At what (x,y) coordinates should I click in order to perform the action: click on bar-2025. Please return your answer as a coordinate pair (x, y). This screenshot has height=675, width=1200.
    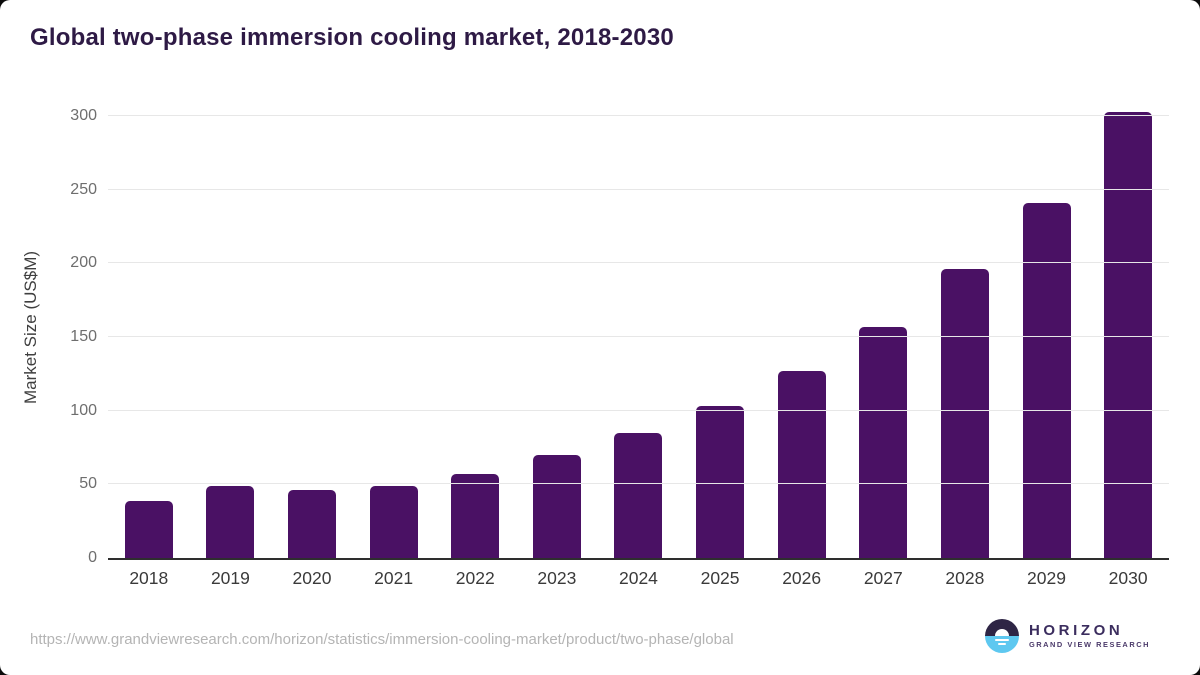
    Looking at the image, I should click on (720, 482).